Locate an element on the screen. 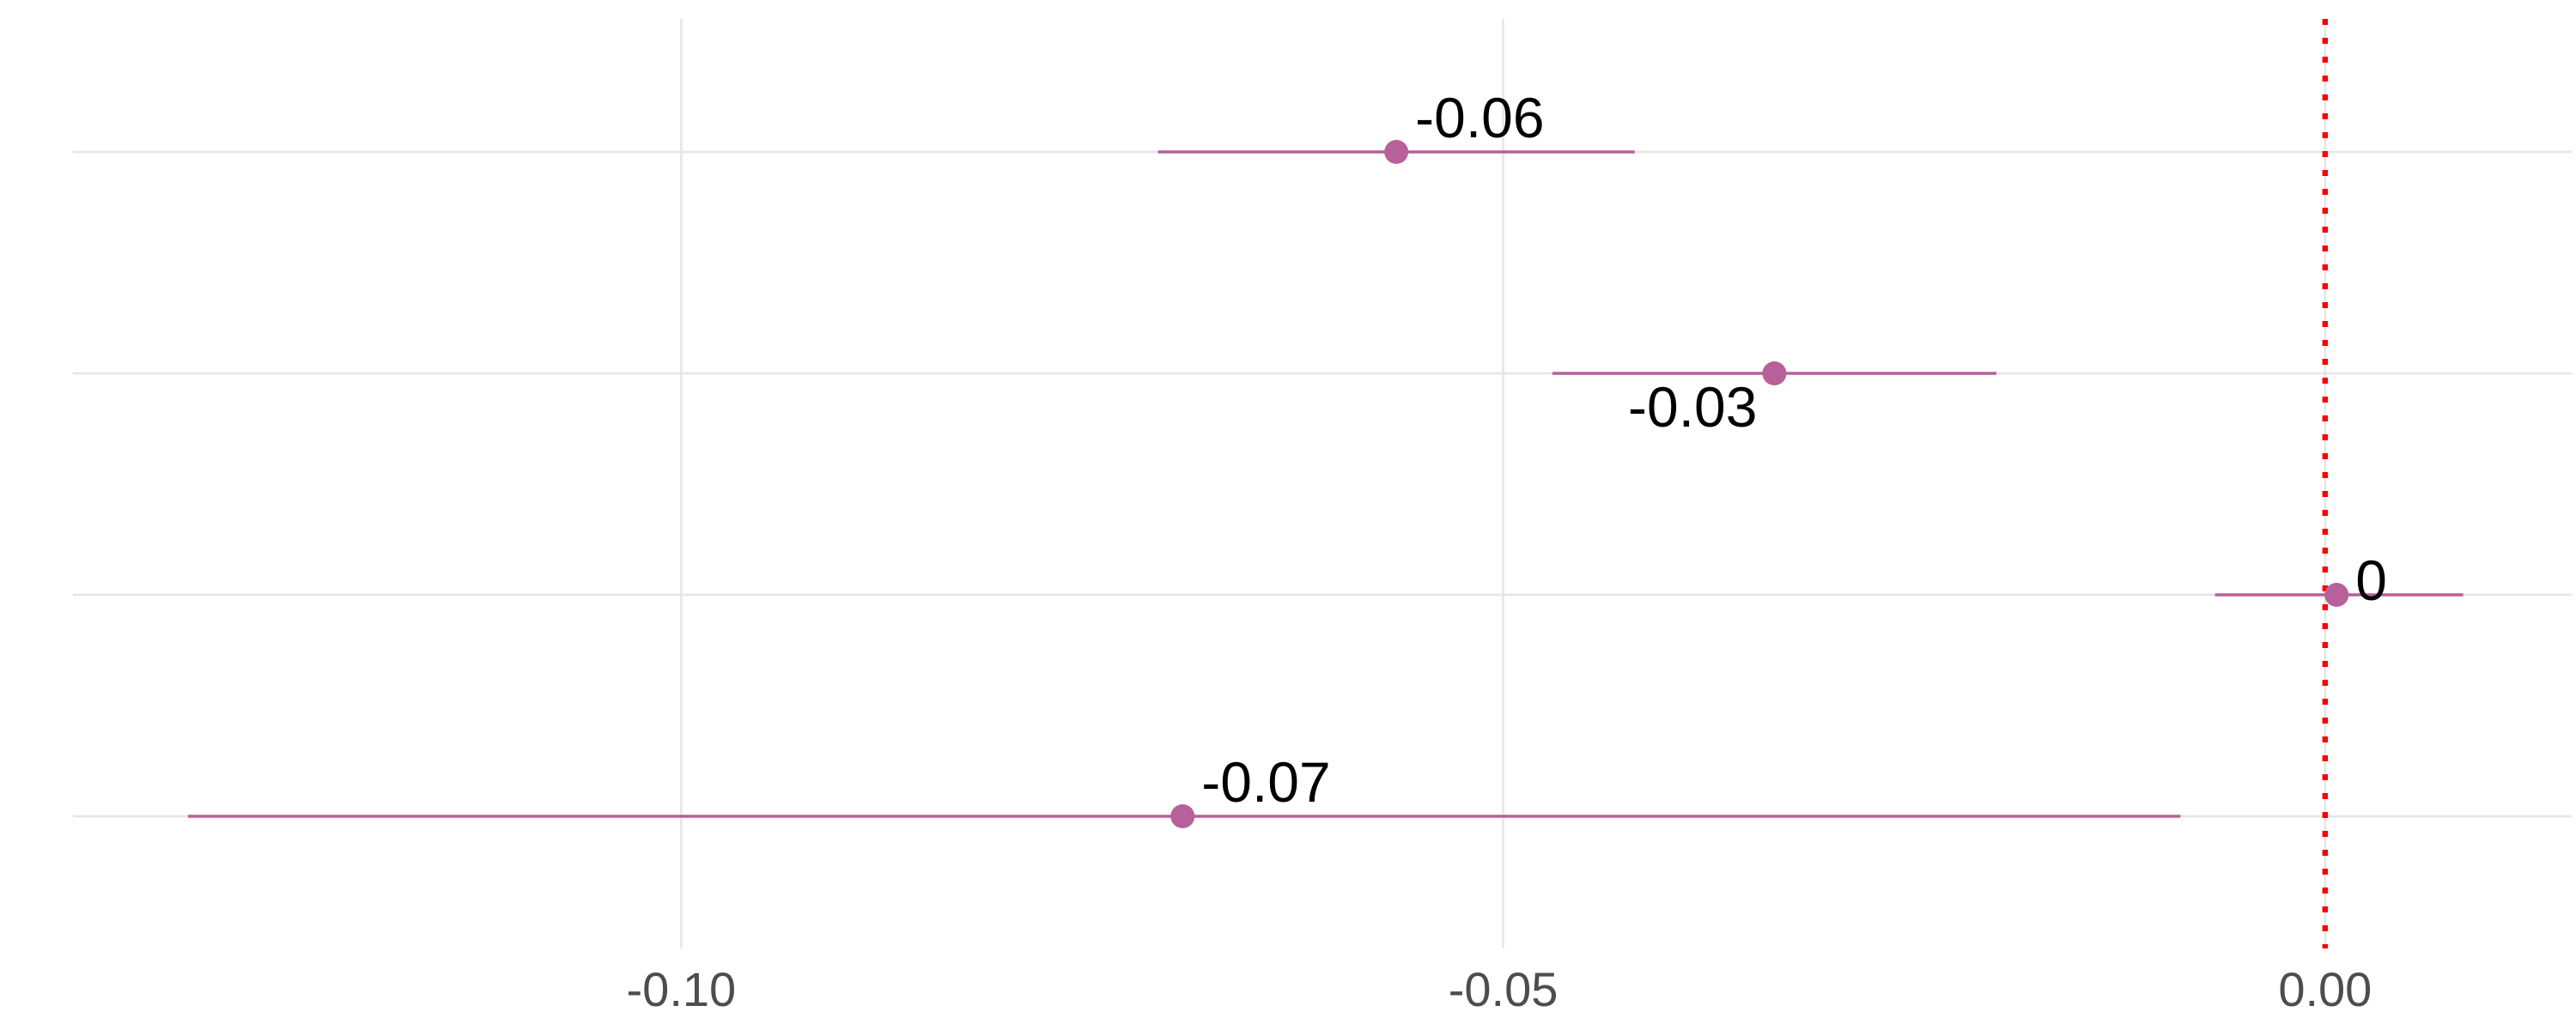 Image resolution: width=2576 pixels, height=1030 pixels. estimate-value-label: 0 is located at coordinates (2371, 580).